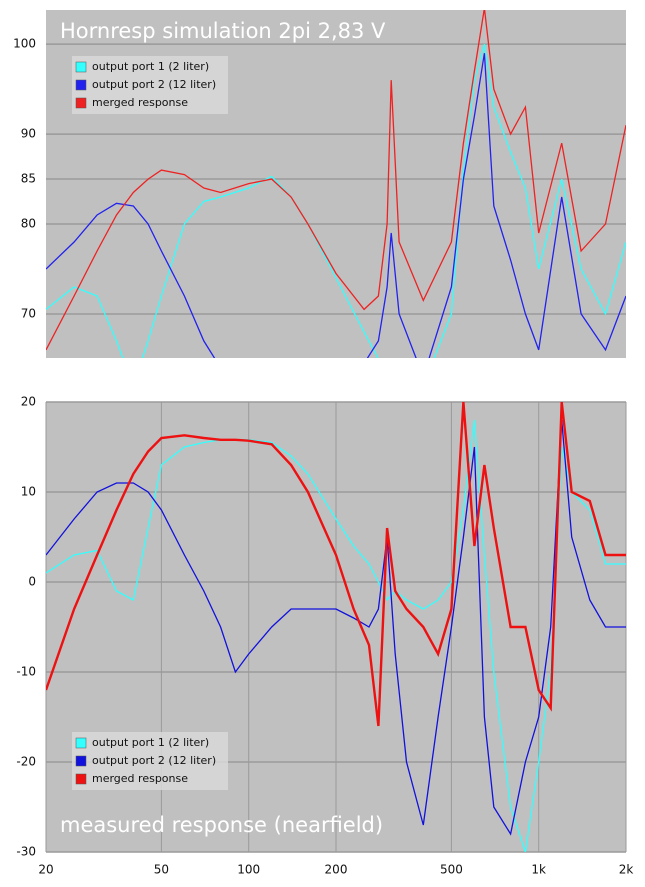 This screenshot has height=887, width=645. Describe the element at coordinates (221, 825) in the screenshot. I see `chart-title: measured response (nearfield)` at that location.